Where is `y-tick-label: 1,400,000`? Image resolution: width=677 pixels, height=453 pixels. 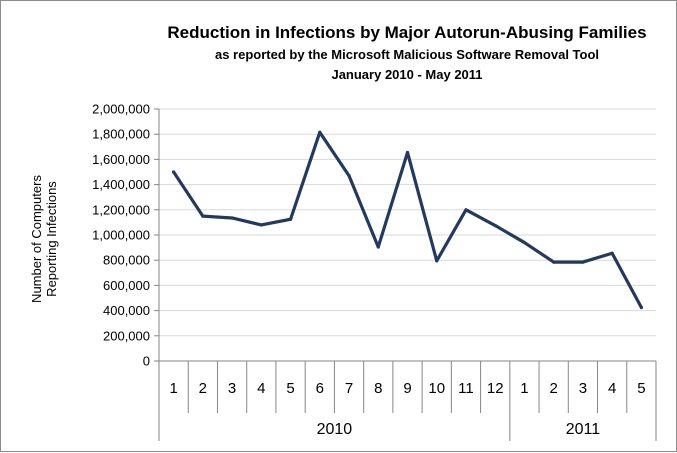
y-tick-label: 1,400,000 is located at coordinates (121, 184).